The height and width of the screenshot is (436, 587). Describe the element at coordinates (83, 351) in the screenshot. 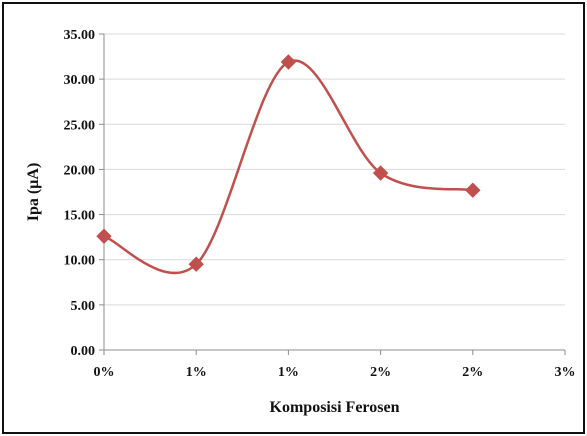

I see `y-tick-label: 0.00` at that location.